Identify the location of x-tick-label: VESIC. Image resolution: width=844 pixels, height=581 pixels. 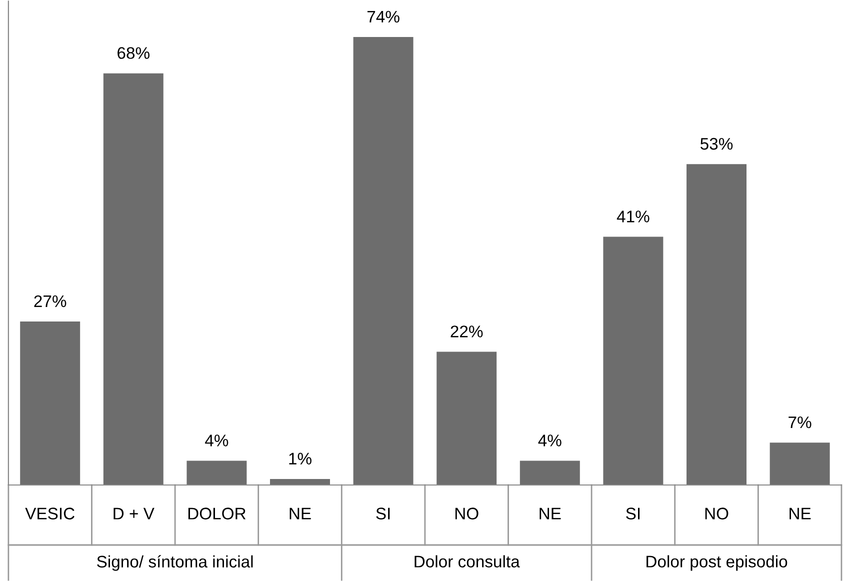
(49, 514).